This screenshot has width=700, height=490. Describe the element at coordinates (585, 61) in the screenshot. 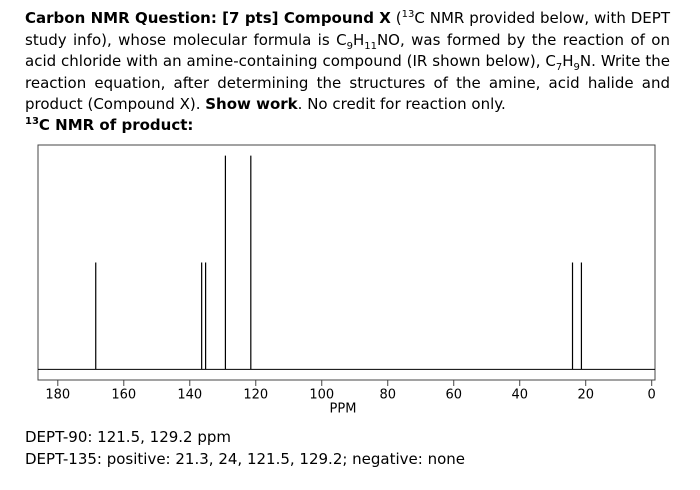

I see `question-text: N` at that location.